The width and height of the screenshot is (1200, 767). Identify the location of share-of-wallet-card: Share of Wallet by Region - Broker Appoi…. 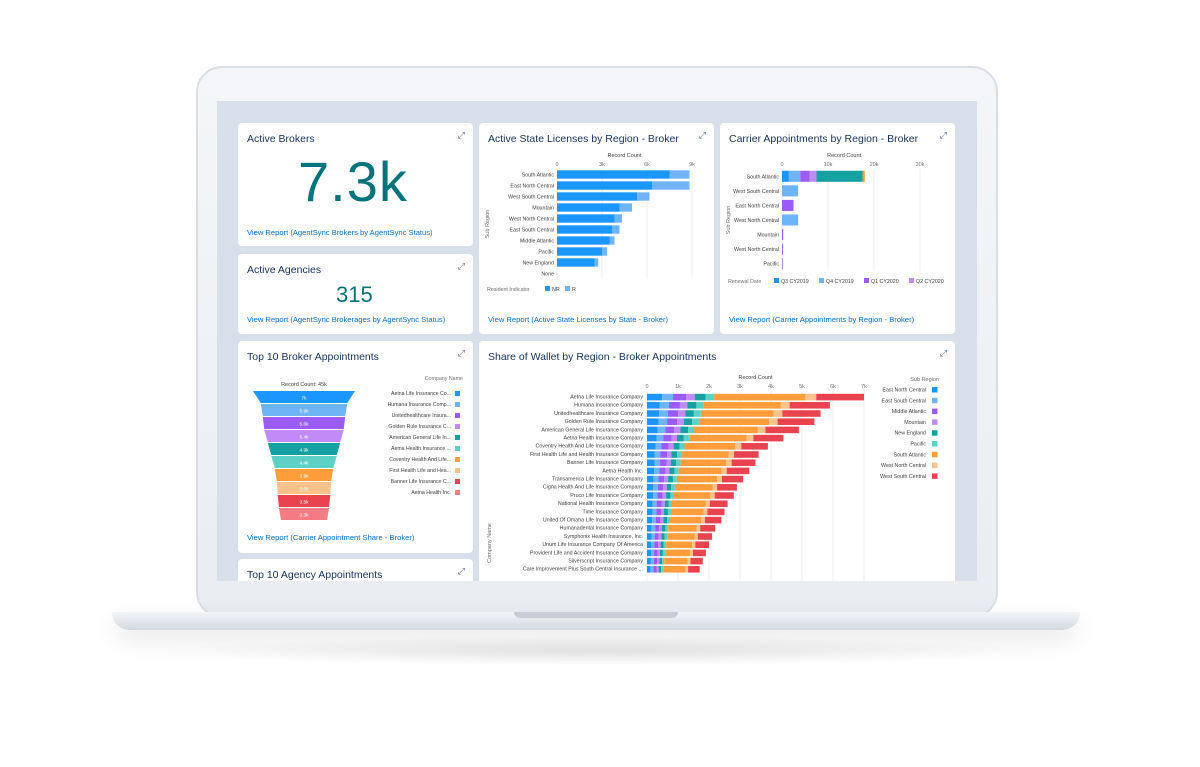
(717, 461).